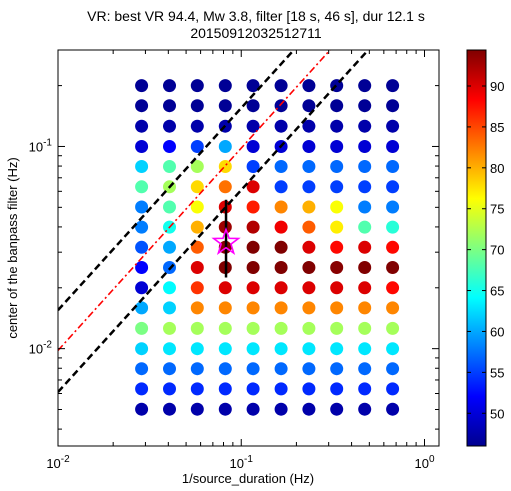 The image size is (511, 491). What do you see at coordinates (58, 462) in the screenshot?
I see `x-tick-label: 10⁻²` at bounding box center [58, 462].